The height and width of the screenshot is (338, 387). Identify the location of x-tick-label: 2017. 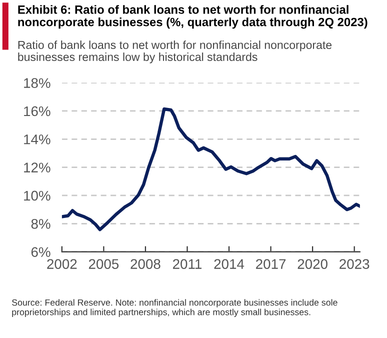
(271, 264).